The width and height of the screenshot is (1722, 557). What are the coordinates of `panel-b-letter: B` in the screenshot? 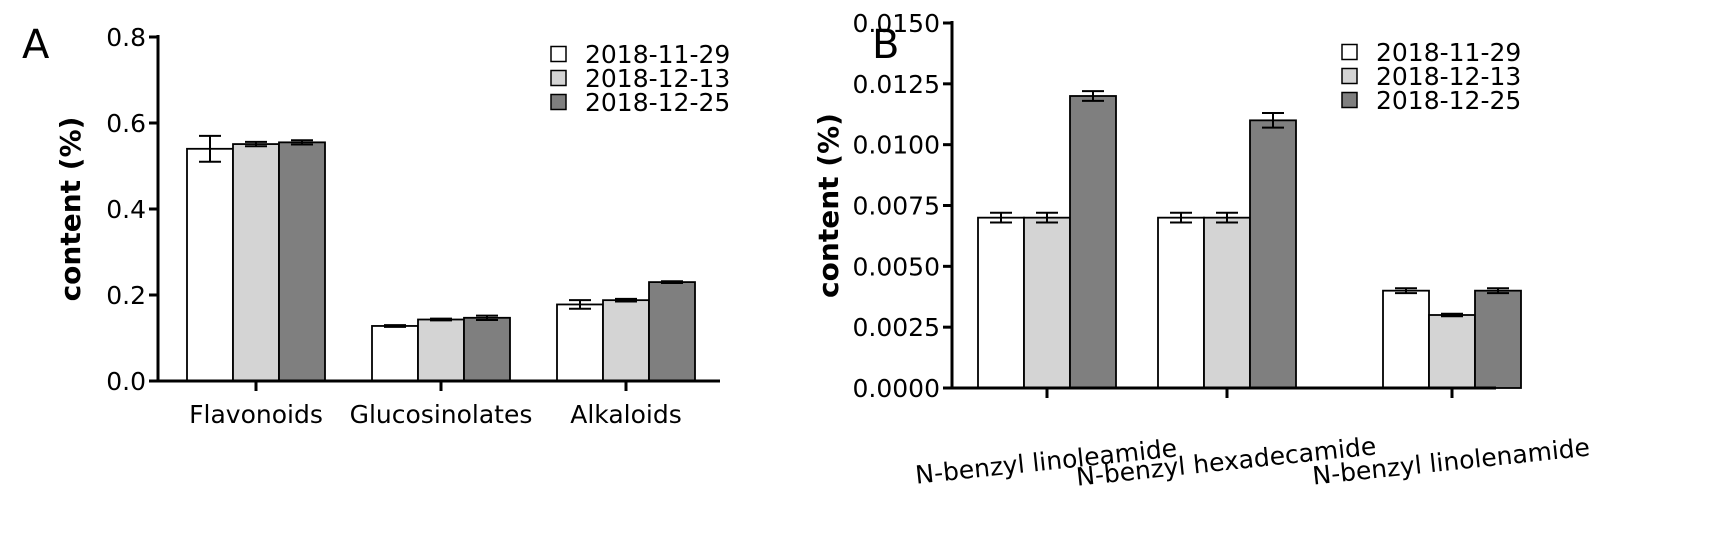 It's located at (885, 45).